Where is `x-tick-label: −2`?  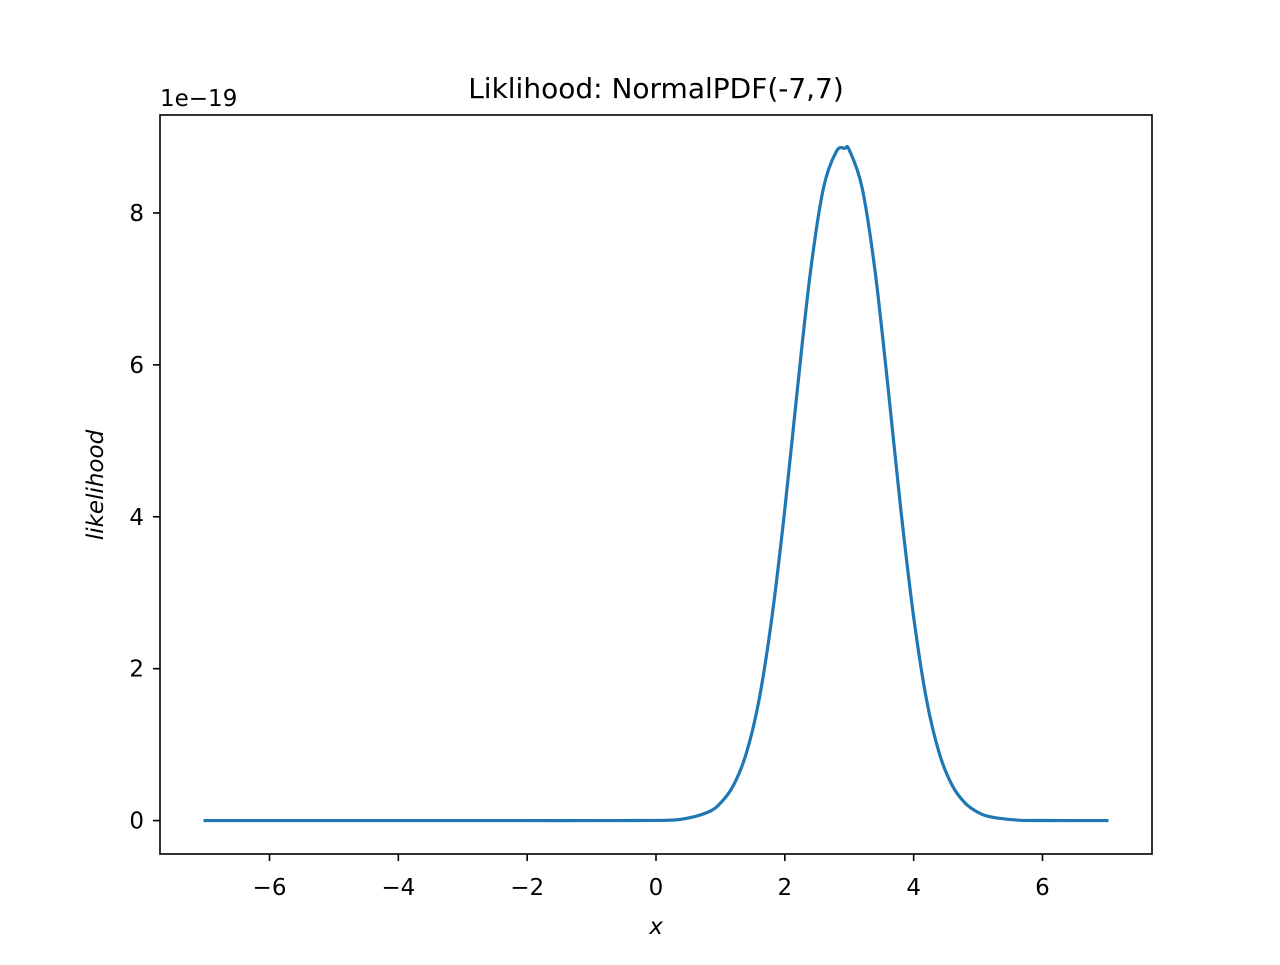
x-tick-label: −2 is located at coordinates (527, 888).